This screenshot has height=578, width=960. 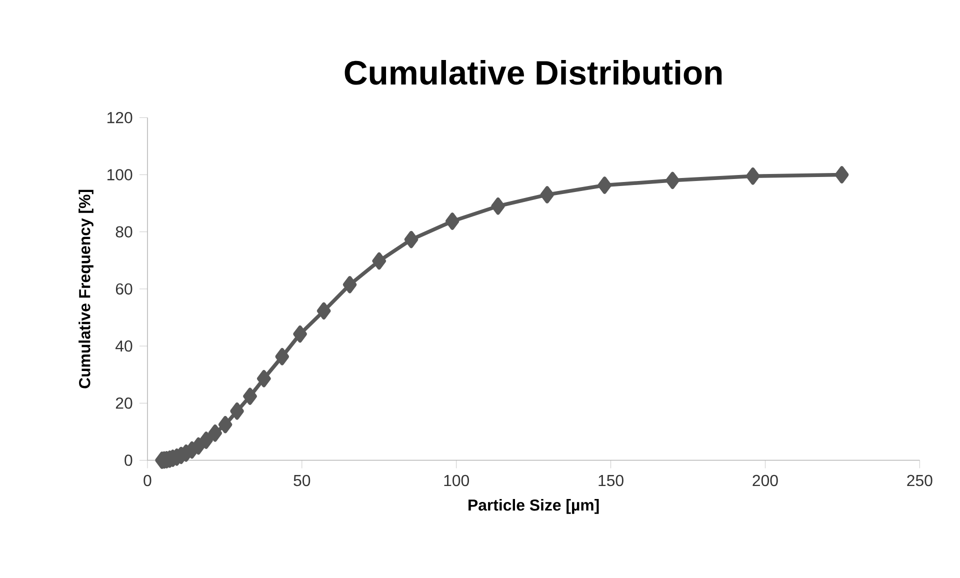 I want to click on chart-title: Cumulative Distribution, so click(x=533, y=72).